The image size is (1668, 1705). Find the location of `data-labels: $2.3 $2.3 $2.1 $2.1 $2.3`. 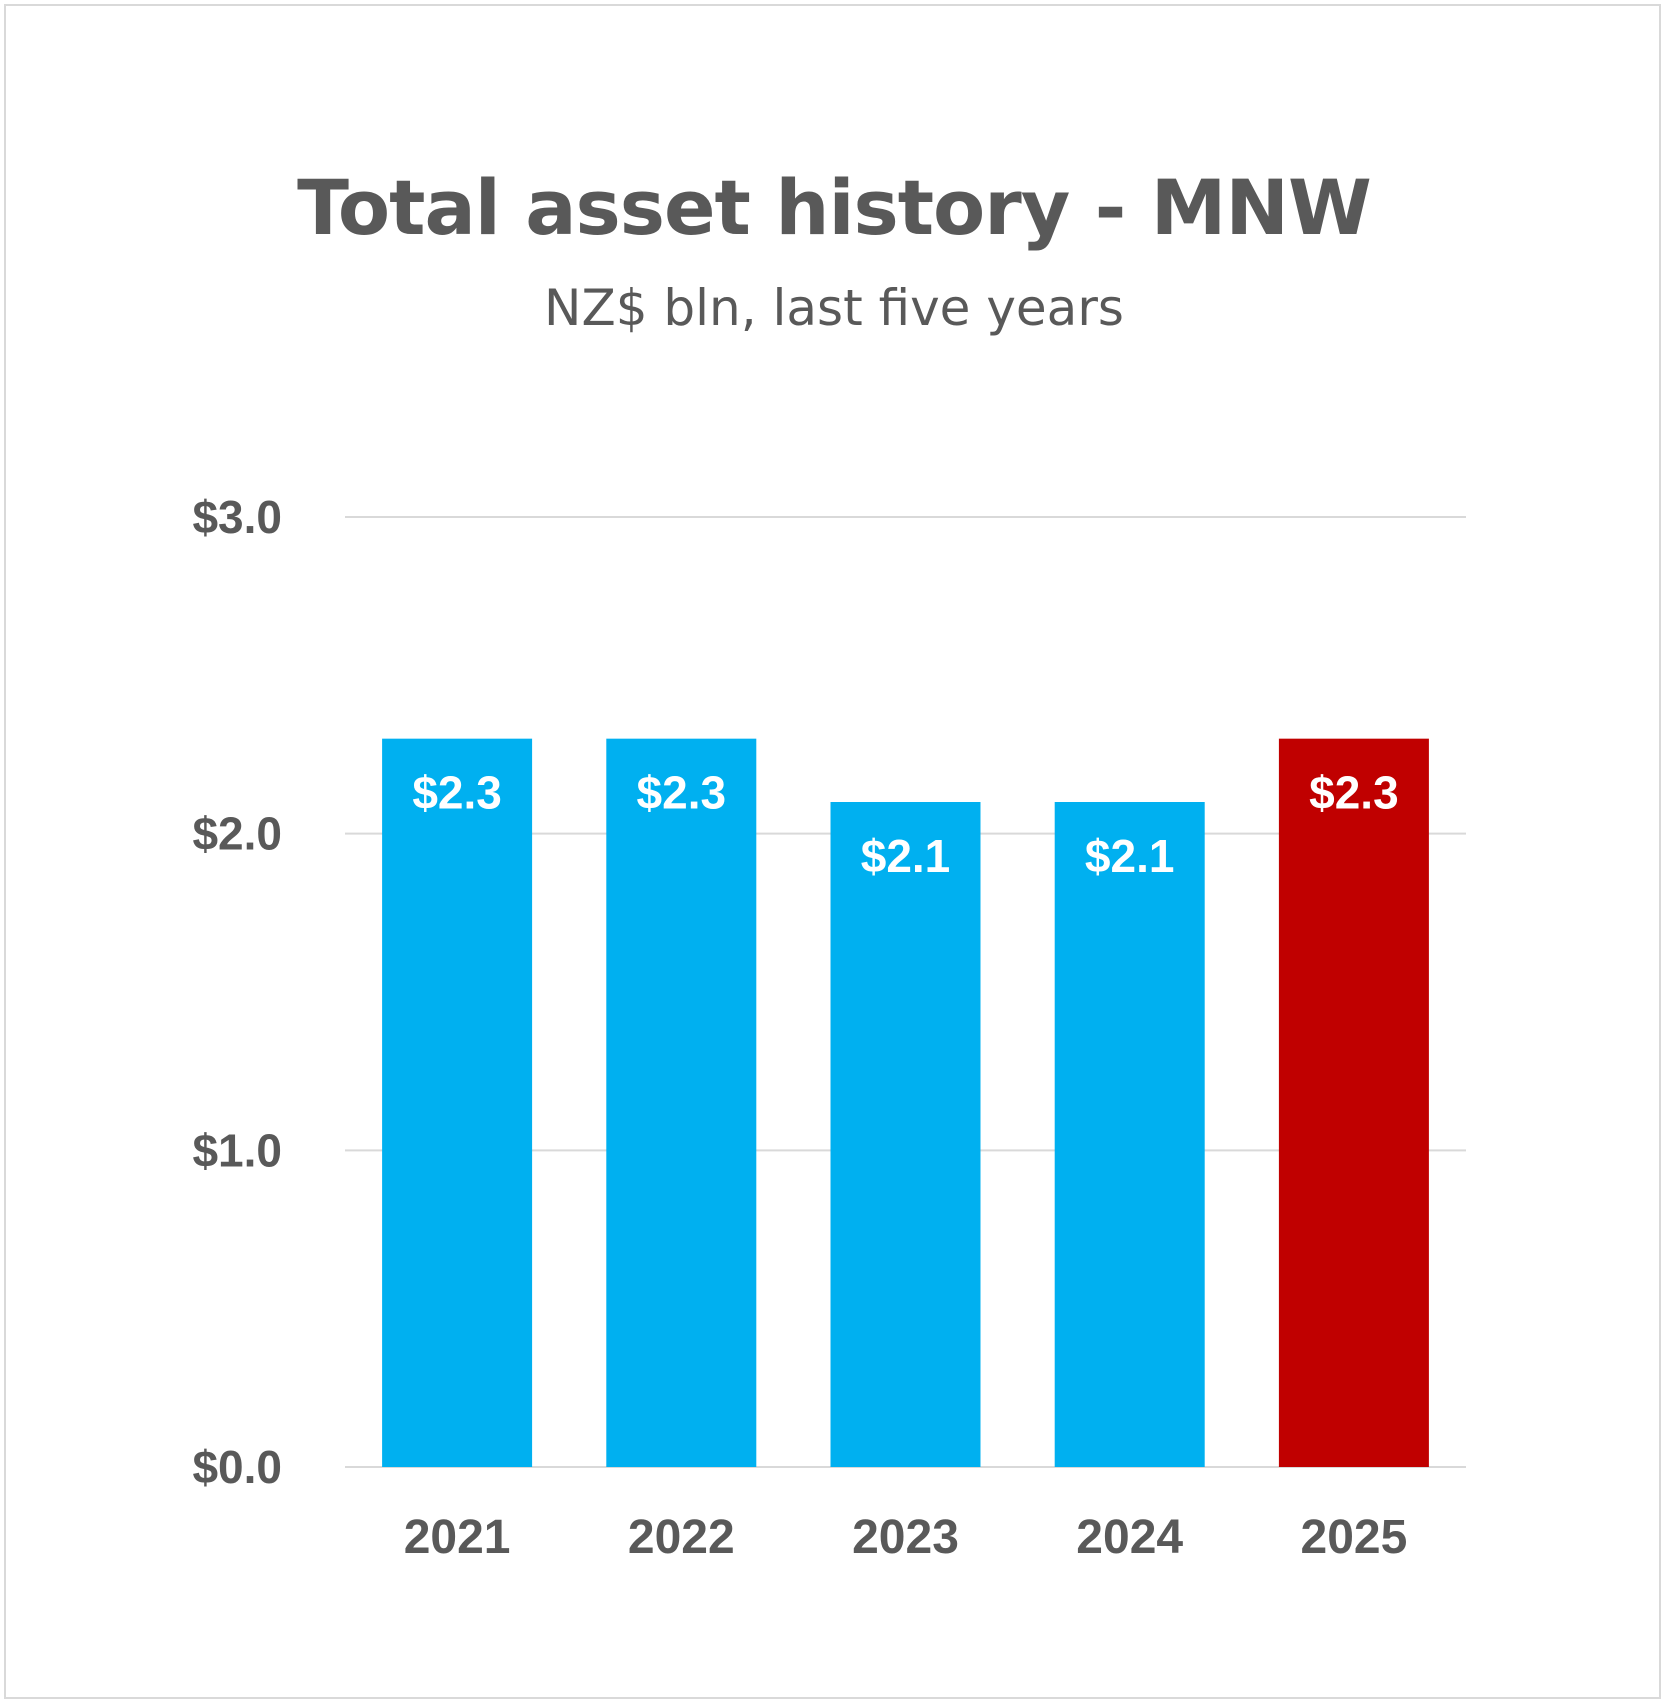

data-labels: $2.3 $2.3 $2.1 $2.1 $2.3 is located at coordinates (905, 824).